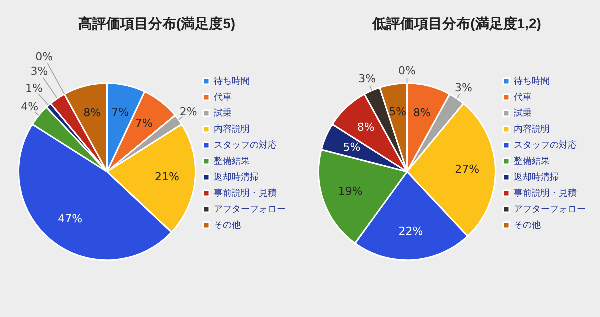  I want to click on data-label: 47%, so click(70, 219).